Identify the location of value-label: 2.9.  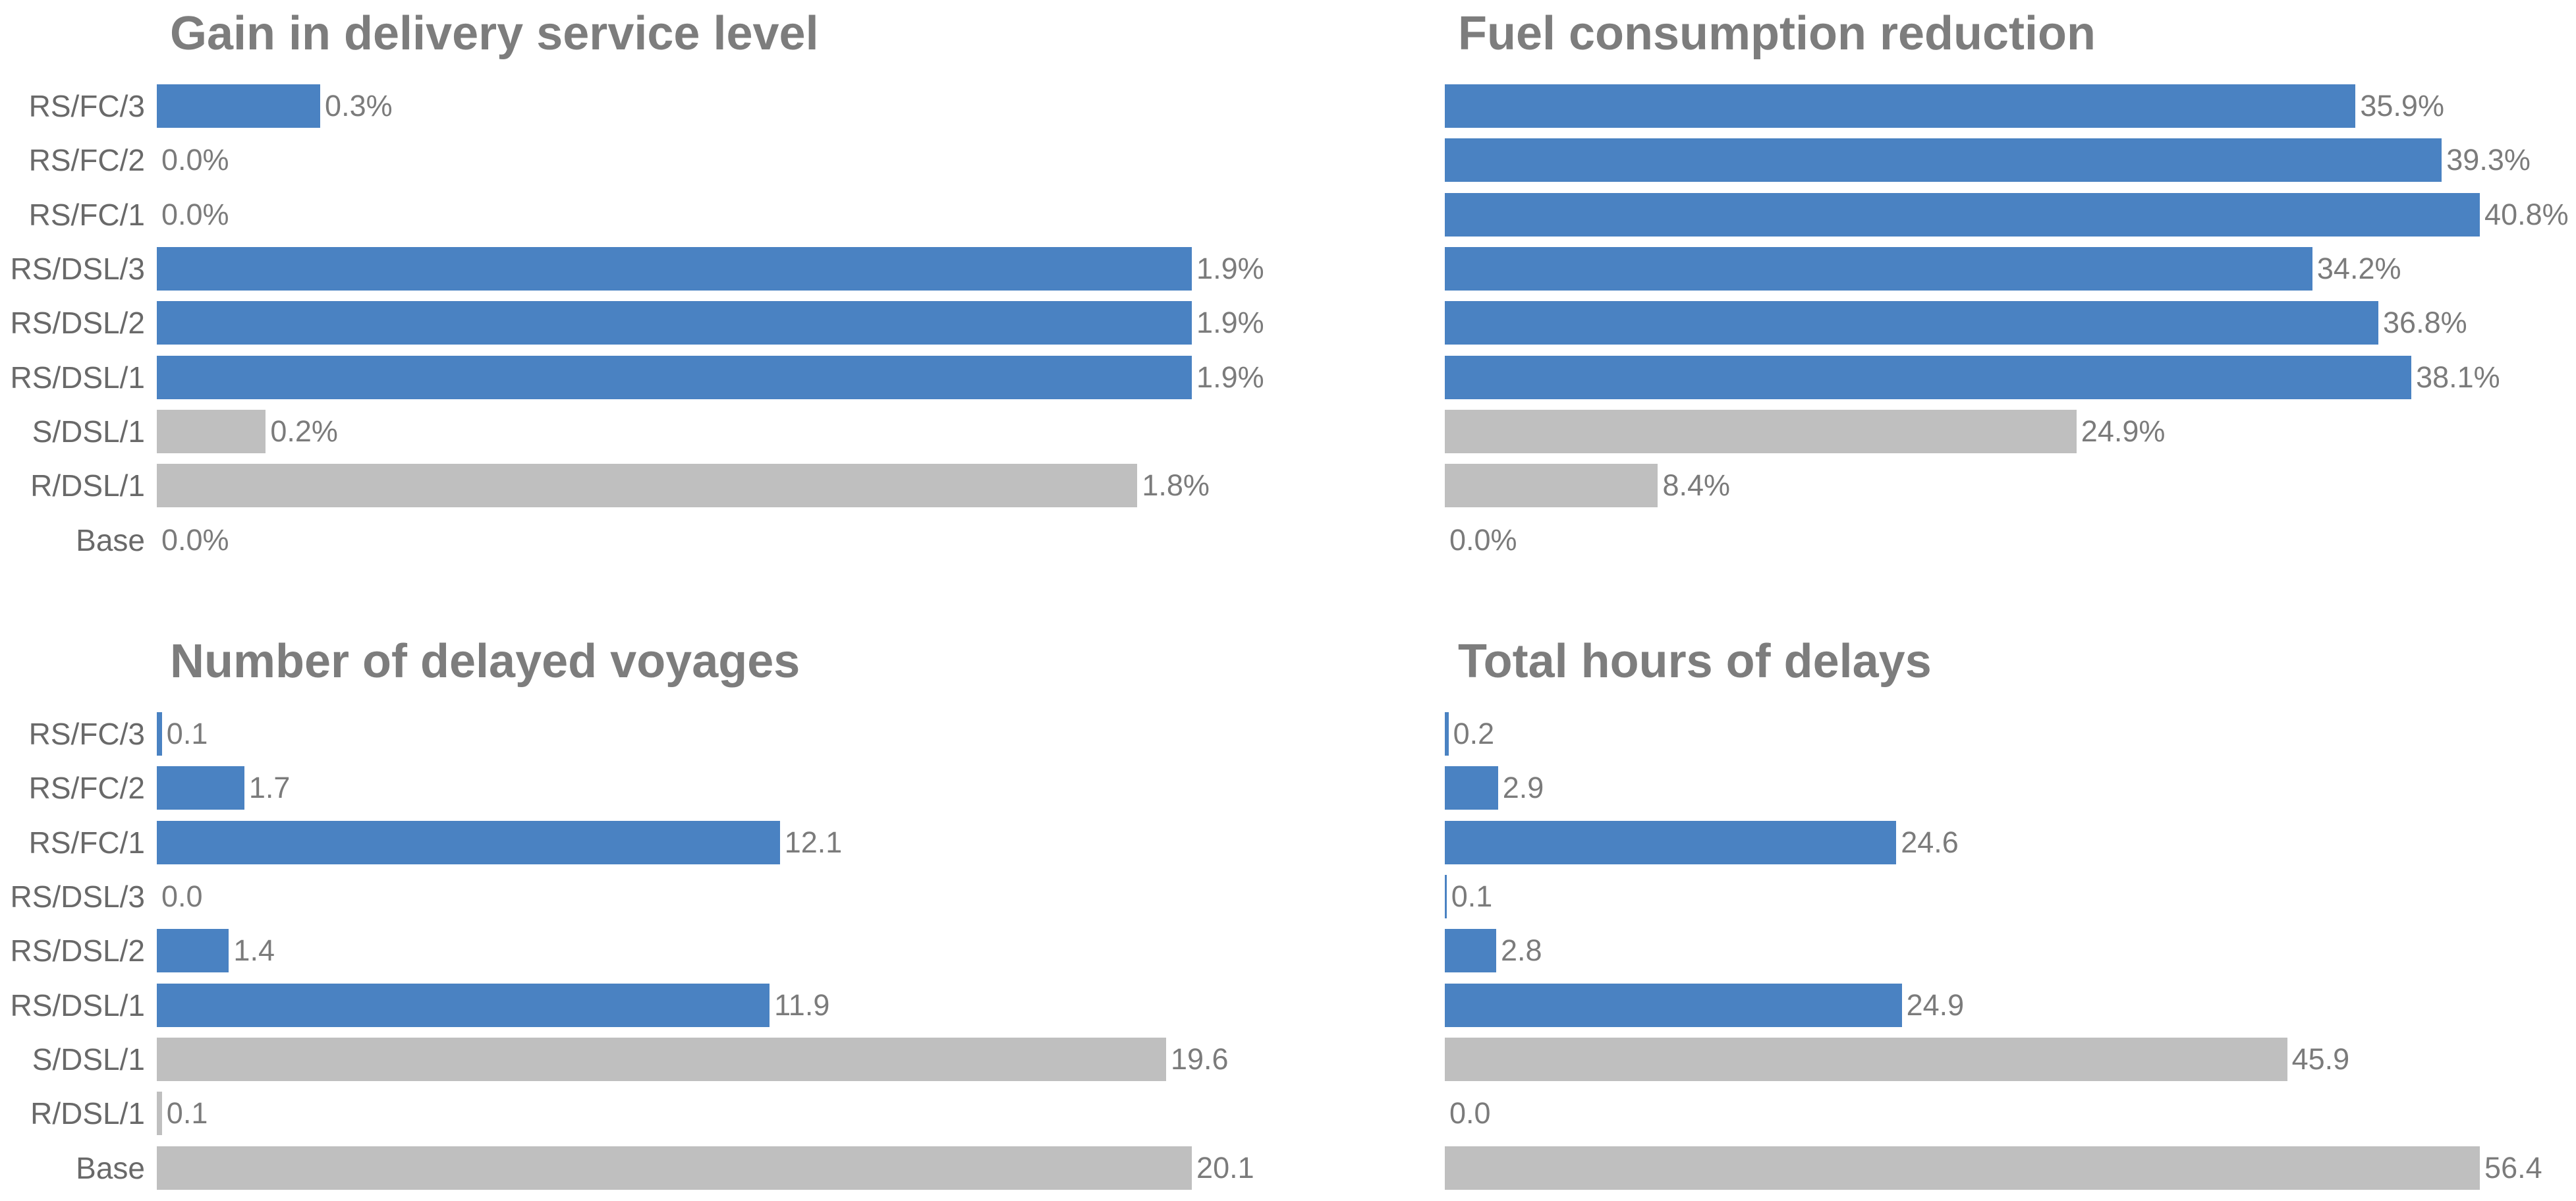
(1523, 788).